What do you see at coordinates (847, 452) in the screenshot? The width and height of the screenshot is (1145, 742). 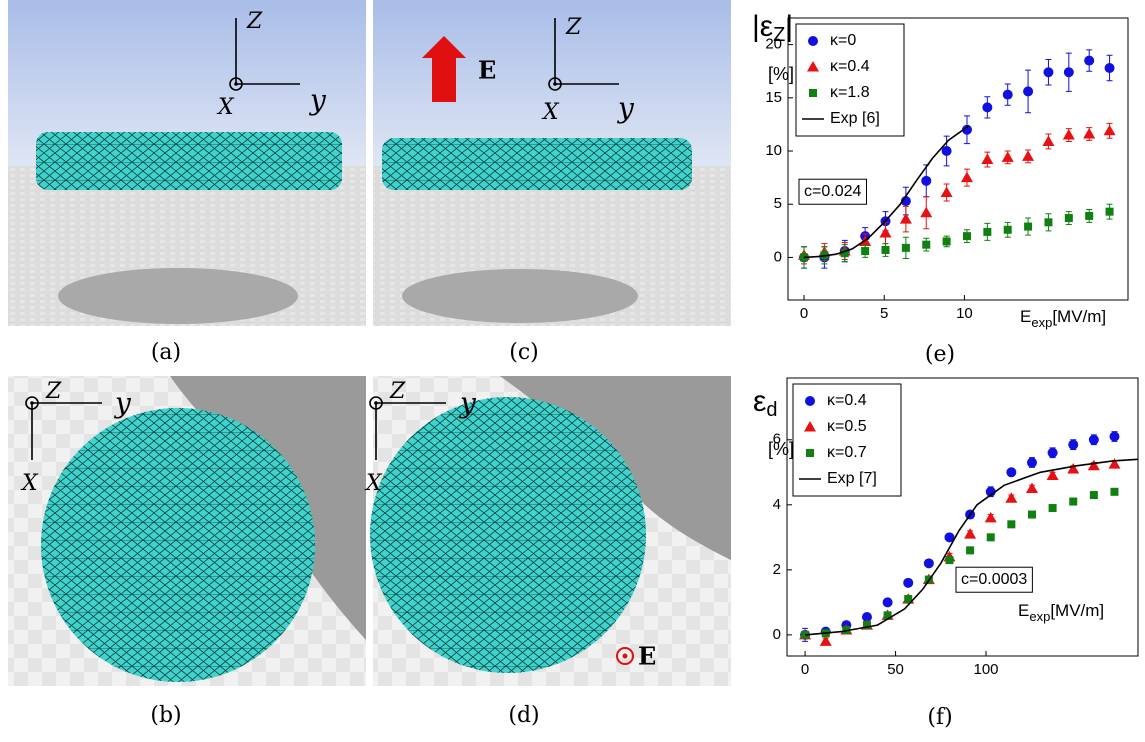 I see `legend-label: κ=0.7` at bounding box center [847, 452].